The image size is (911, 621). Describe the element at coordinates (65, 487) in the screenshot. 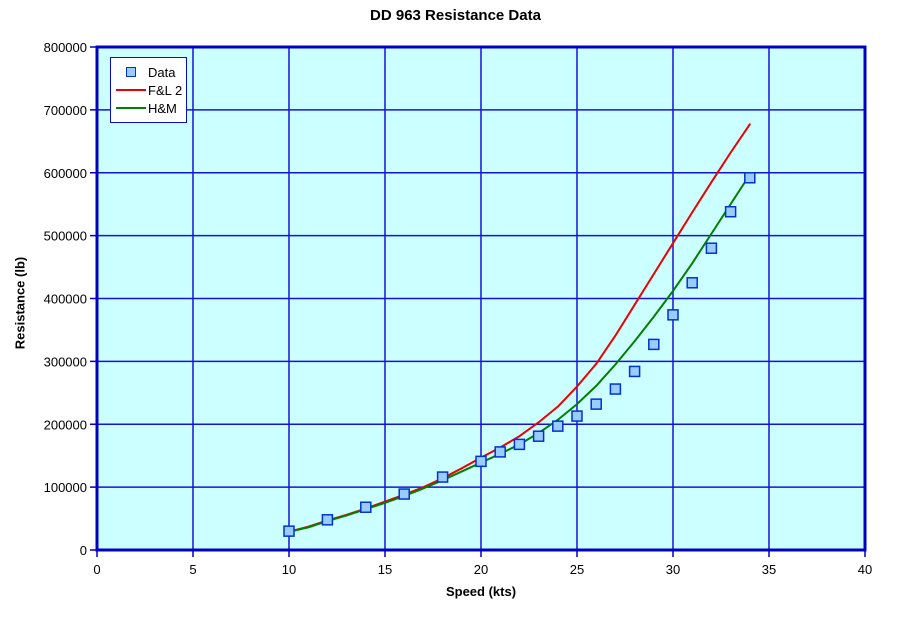

I see `y-tick-label: 100000` at that location.